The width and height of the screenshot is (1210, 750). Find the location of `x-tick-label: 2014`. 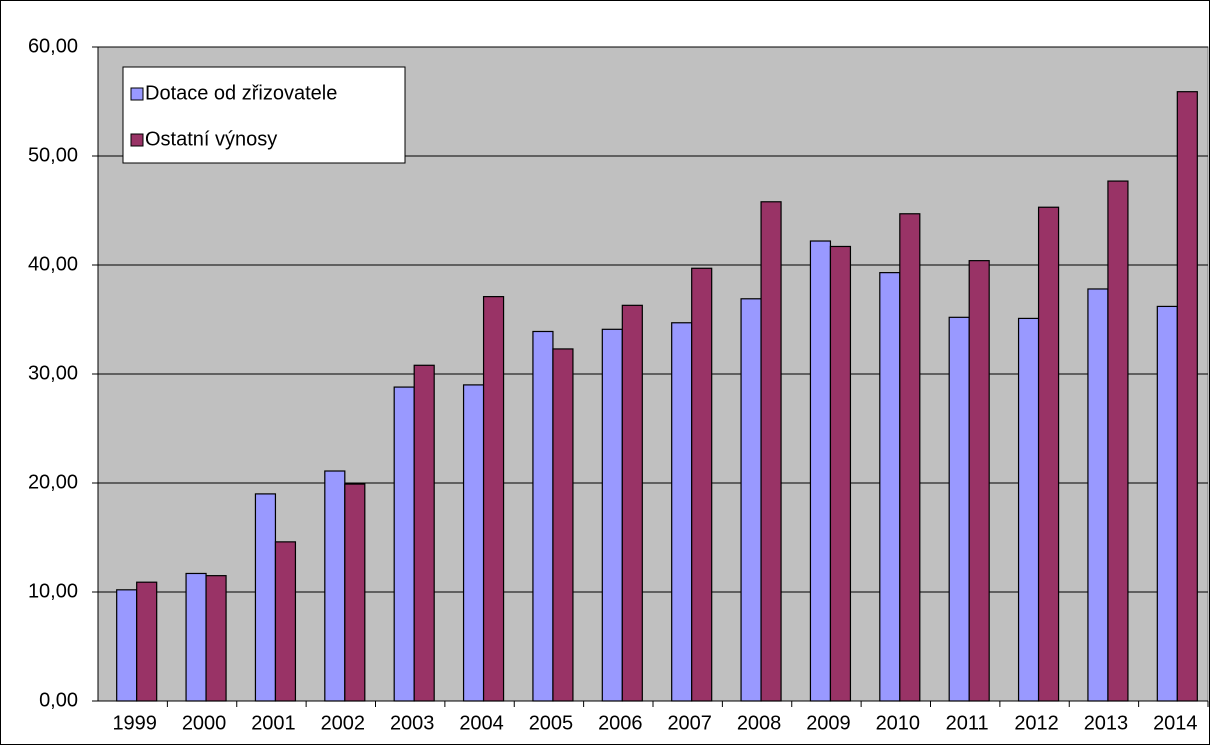

x-tick-label: 2014 is located at coordinates (1175, 723).